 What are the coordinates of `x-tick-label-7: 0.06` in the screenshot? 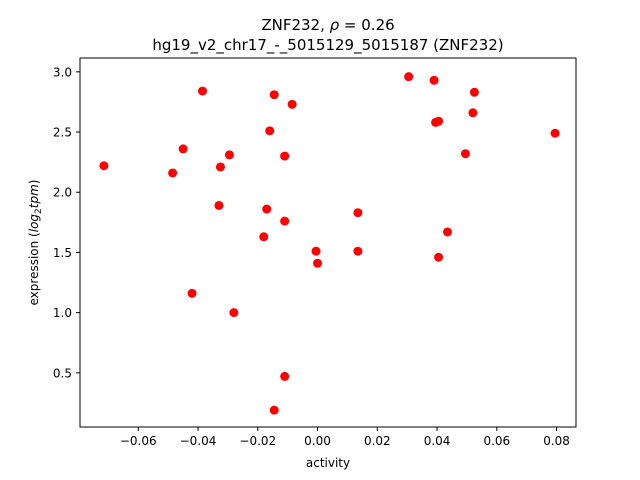 It's located at (496, 441).